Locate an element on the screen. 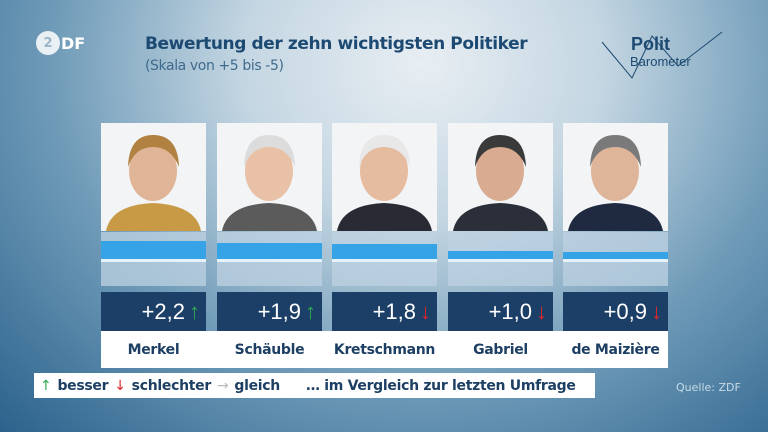  value-label: +1,9 ↑ is located at coordinates (269, 311).